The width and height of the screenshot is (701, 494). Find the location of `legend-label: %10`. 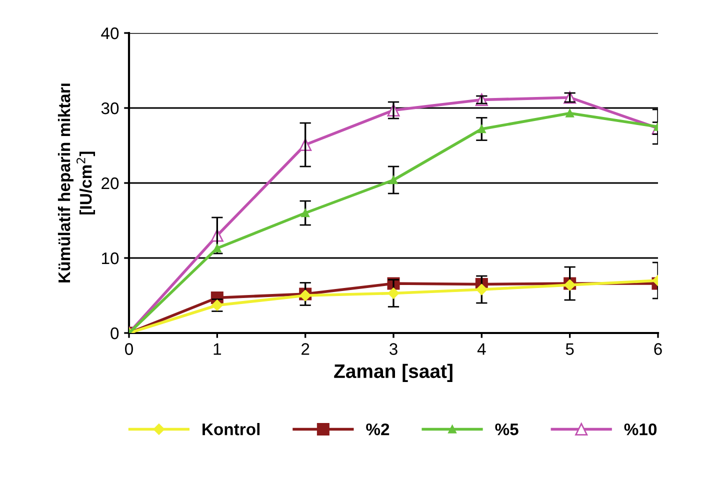

legend-label: %10 is located at coordinates (640, 429).